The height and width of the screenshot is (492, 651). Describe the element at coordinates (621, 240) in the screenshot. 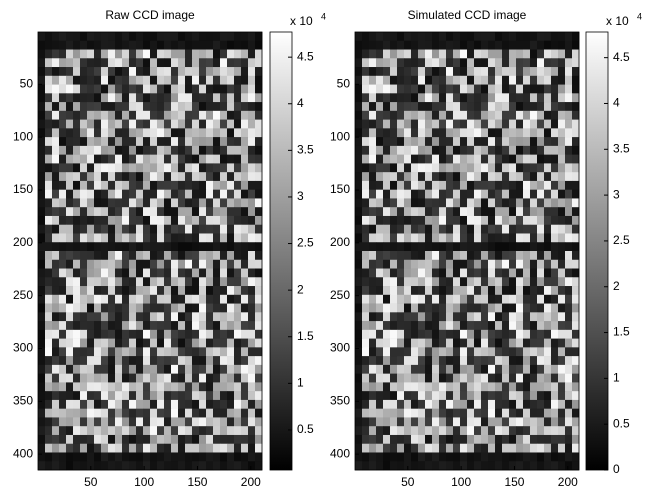

I see `colorbar-tick-label: 2.5` at that location.